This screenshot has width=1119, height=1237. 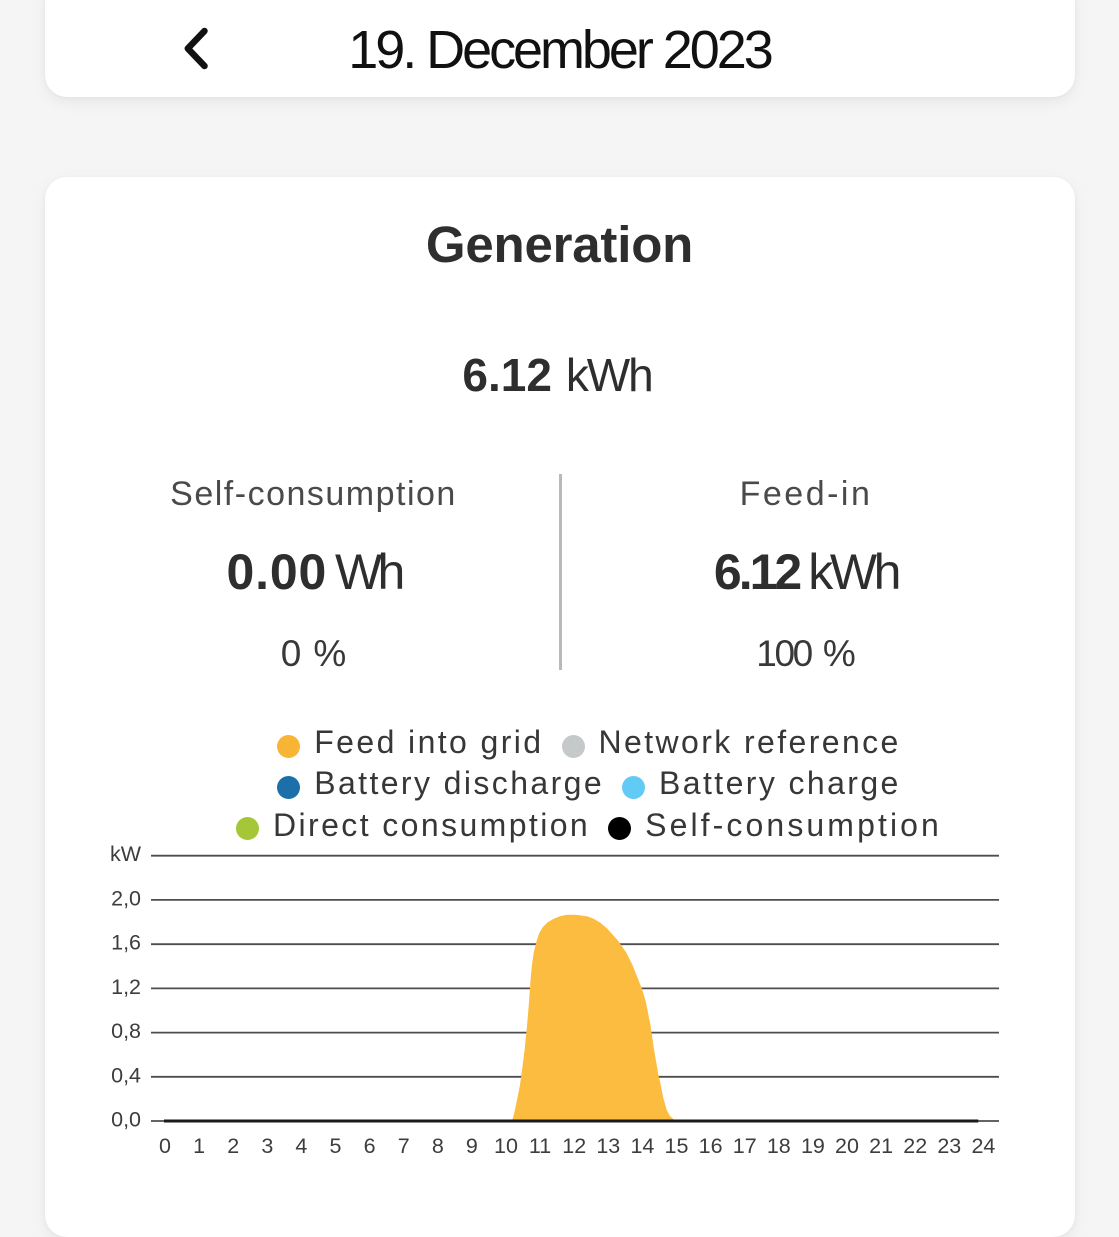 What do you see at coordinates (711, 1146) in the screenshot?
I see `svg-text: 16` at bounding box center [711, 1146].